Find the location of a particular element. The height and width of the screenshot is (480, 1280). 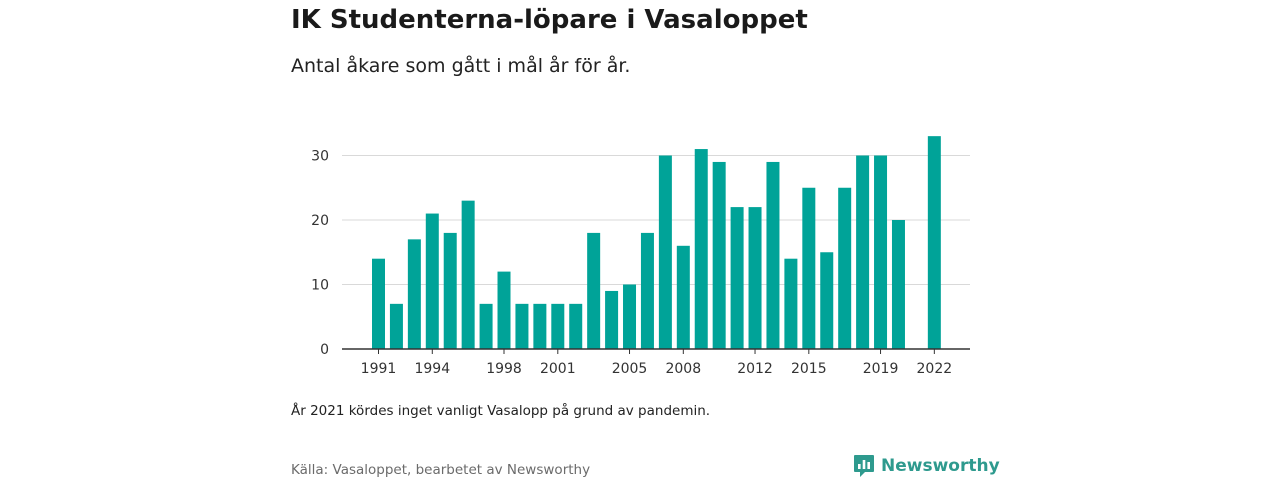

bar-1996 is located at coordinates (468, 274).